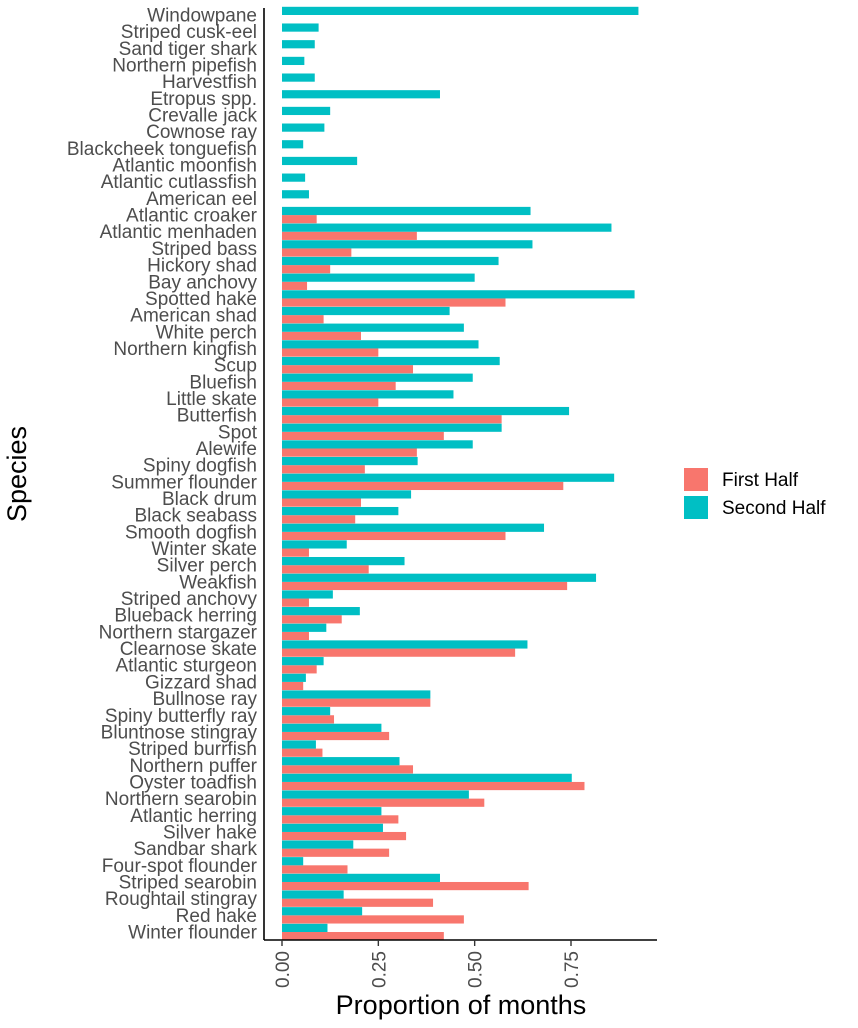 The width and height of the screenshot is (858, 1028). I want to click on category-label: Spiny butterfly ray, so click(181, 716).